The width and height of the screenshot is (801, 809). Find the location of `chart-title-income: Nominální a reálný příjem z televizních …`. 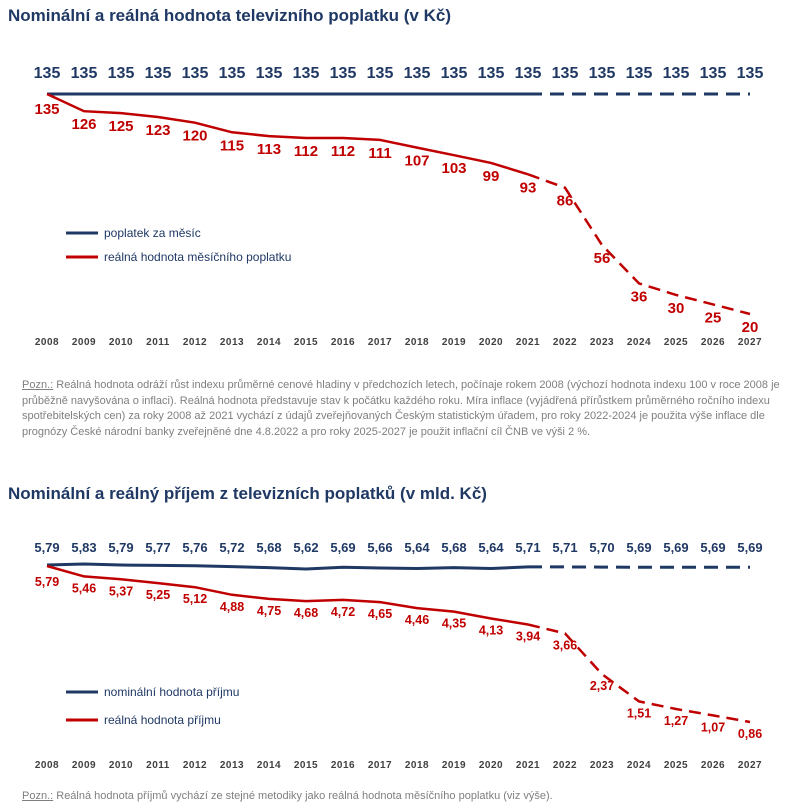

chart-title-income: Nominální a reálný příjem z televizních … is located at coordinates (247, 493).